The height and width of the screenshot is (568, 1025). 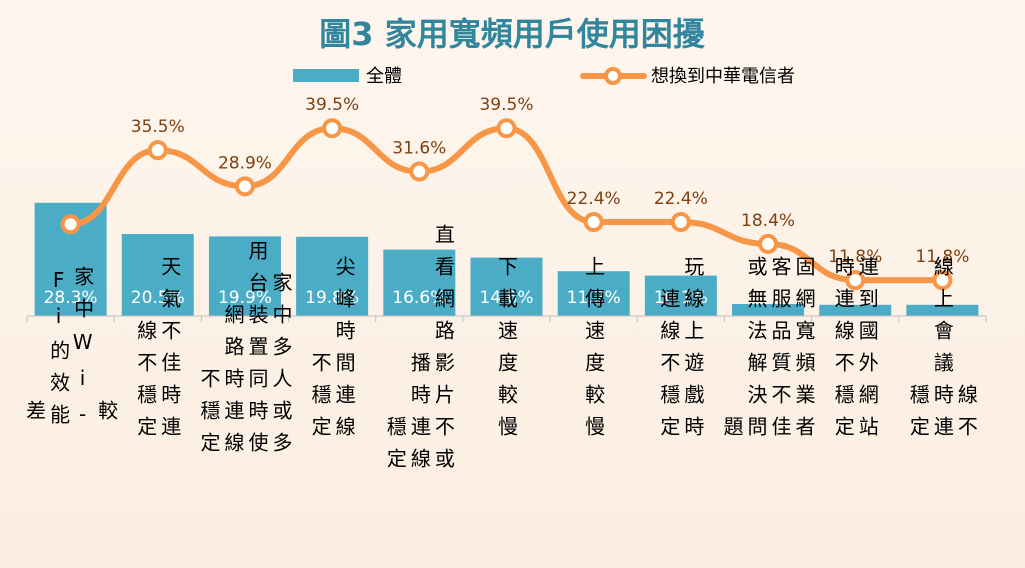 I want to click on bar-value-label: 28.3%, so click(x=71, y=298).